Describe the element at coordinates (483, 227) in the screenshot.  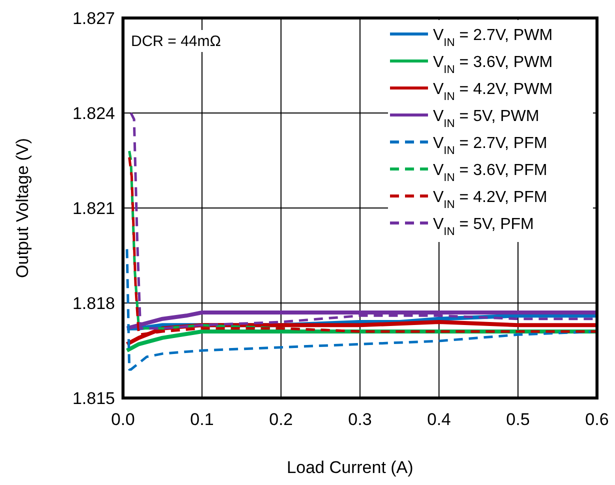
I see `legend-label: V$_{IN}$ = 5V, PFM` at that location.